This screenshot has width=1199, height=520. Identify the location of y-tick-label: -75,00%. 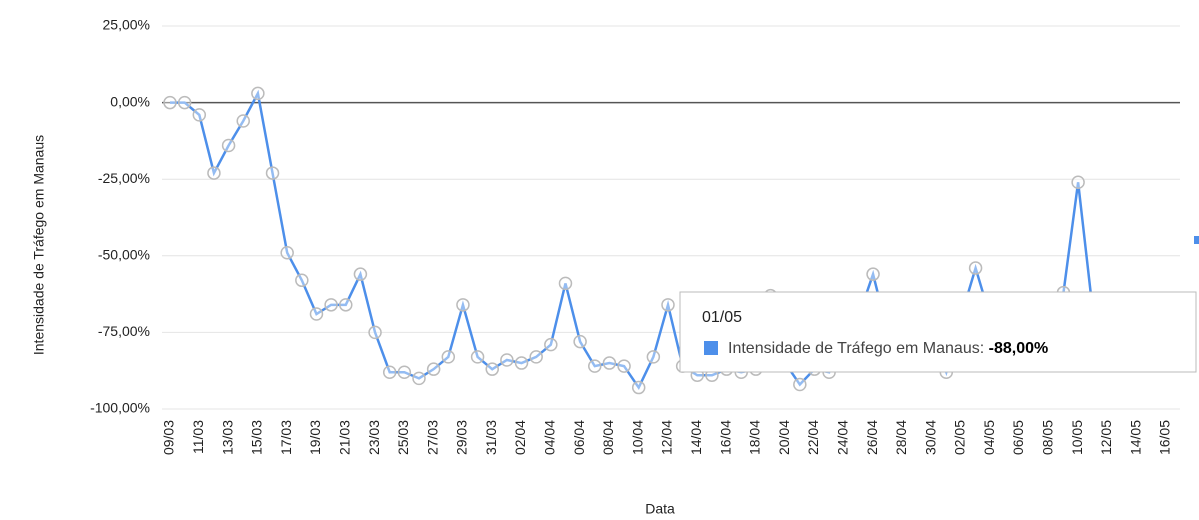
(124, 331).